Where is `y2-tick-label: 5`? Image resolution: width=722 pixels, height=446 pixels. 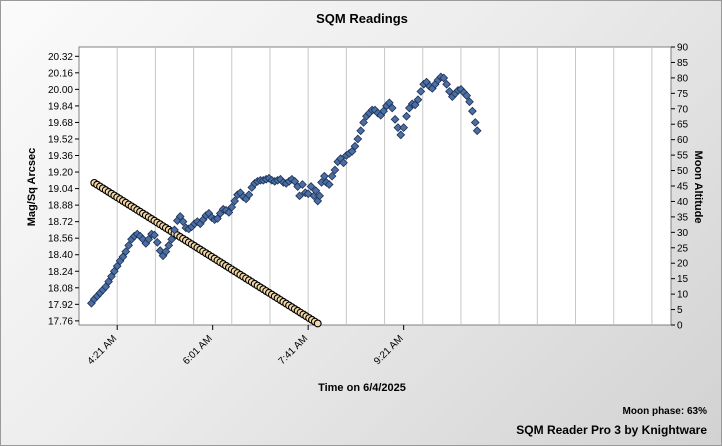 y2-tick-label: 5 is located at coordinates (680, 310).